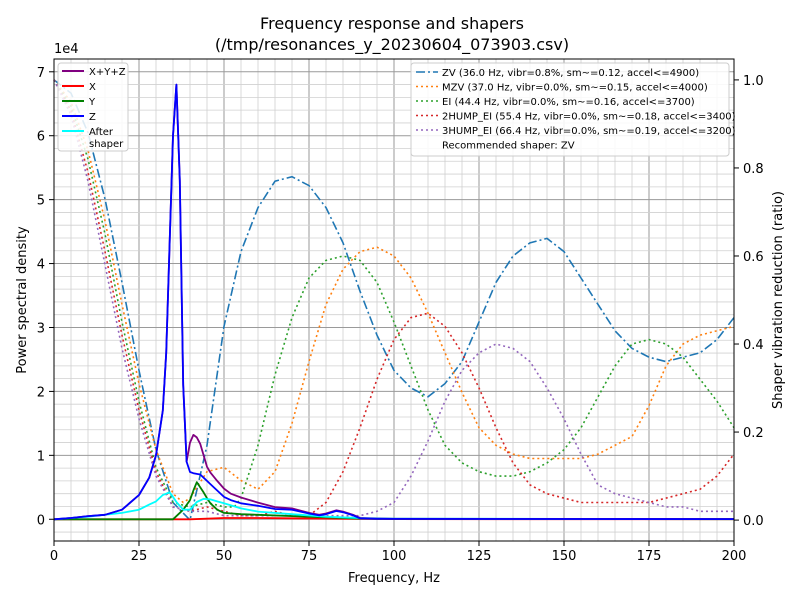 The height and width of the screenshot is (600, 800). What do you see at coordinates (564, 556) in the screenshot?
I see `x-tick-label: 150` at bounding box center [564, 556].